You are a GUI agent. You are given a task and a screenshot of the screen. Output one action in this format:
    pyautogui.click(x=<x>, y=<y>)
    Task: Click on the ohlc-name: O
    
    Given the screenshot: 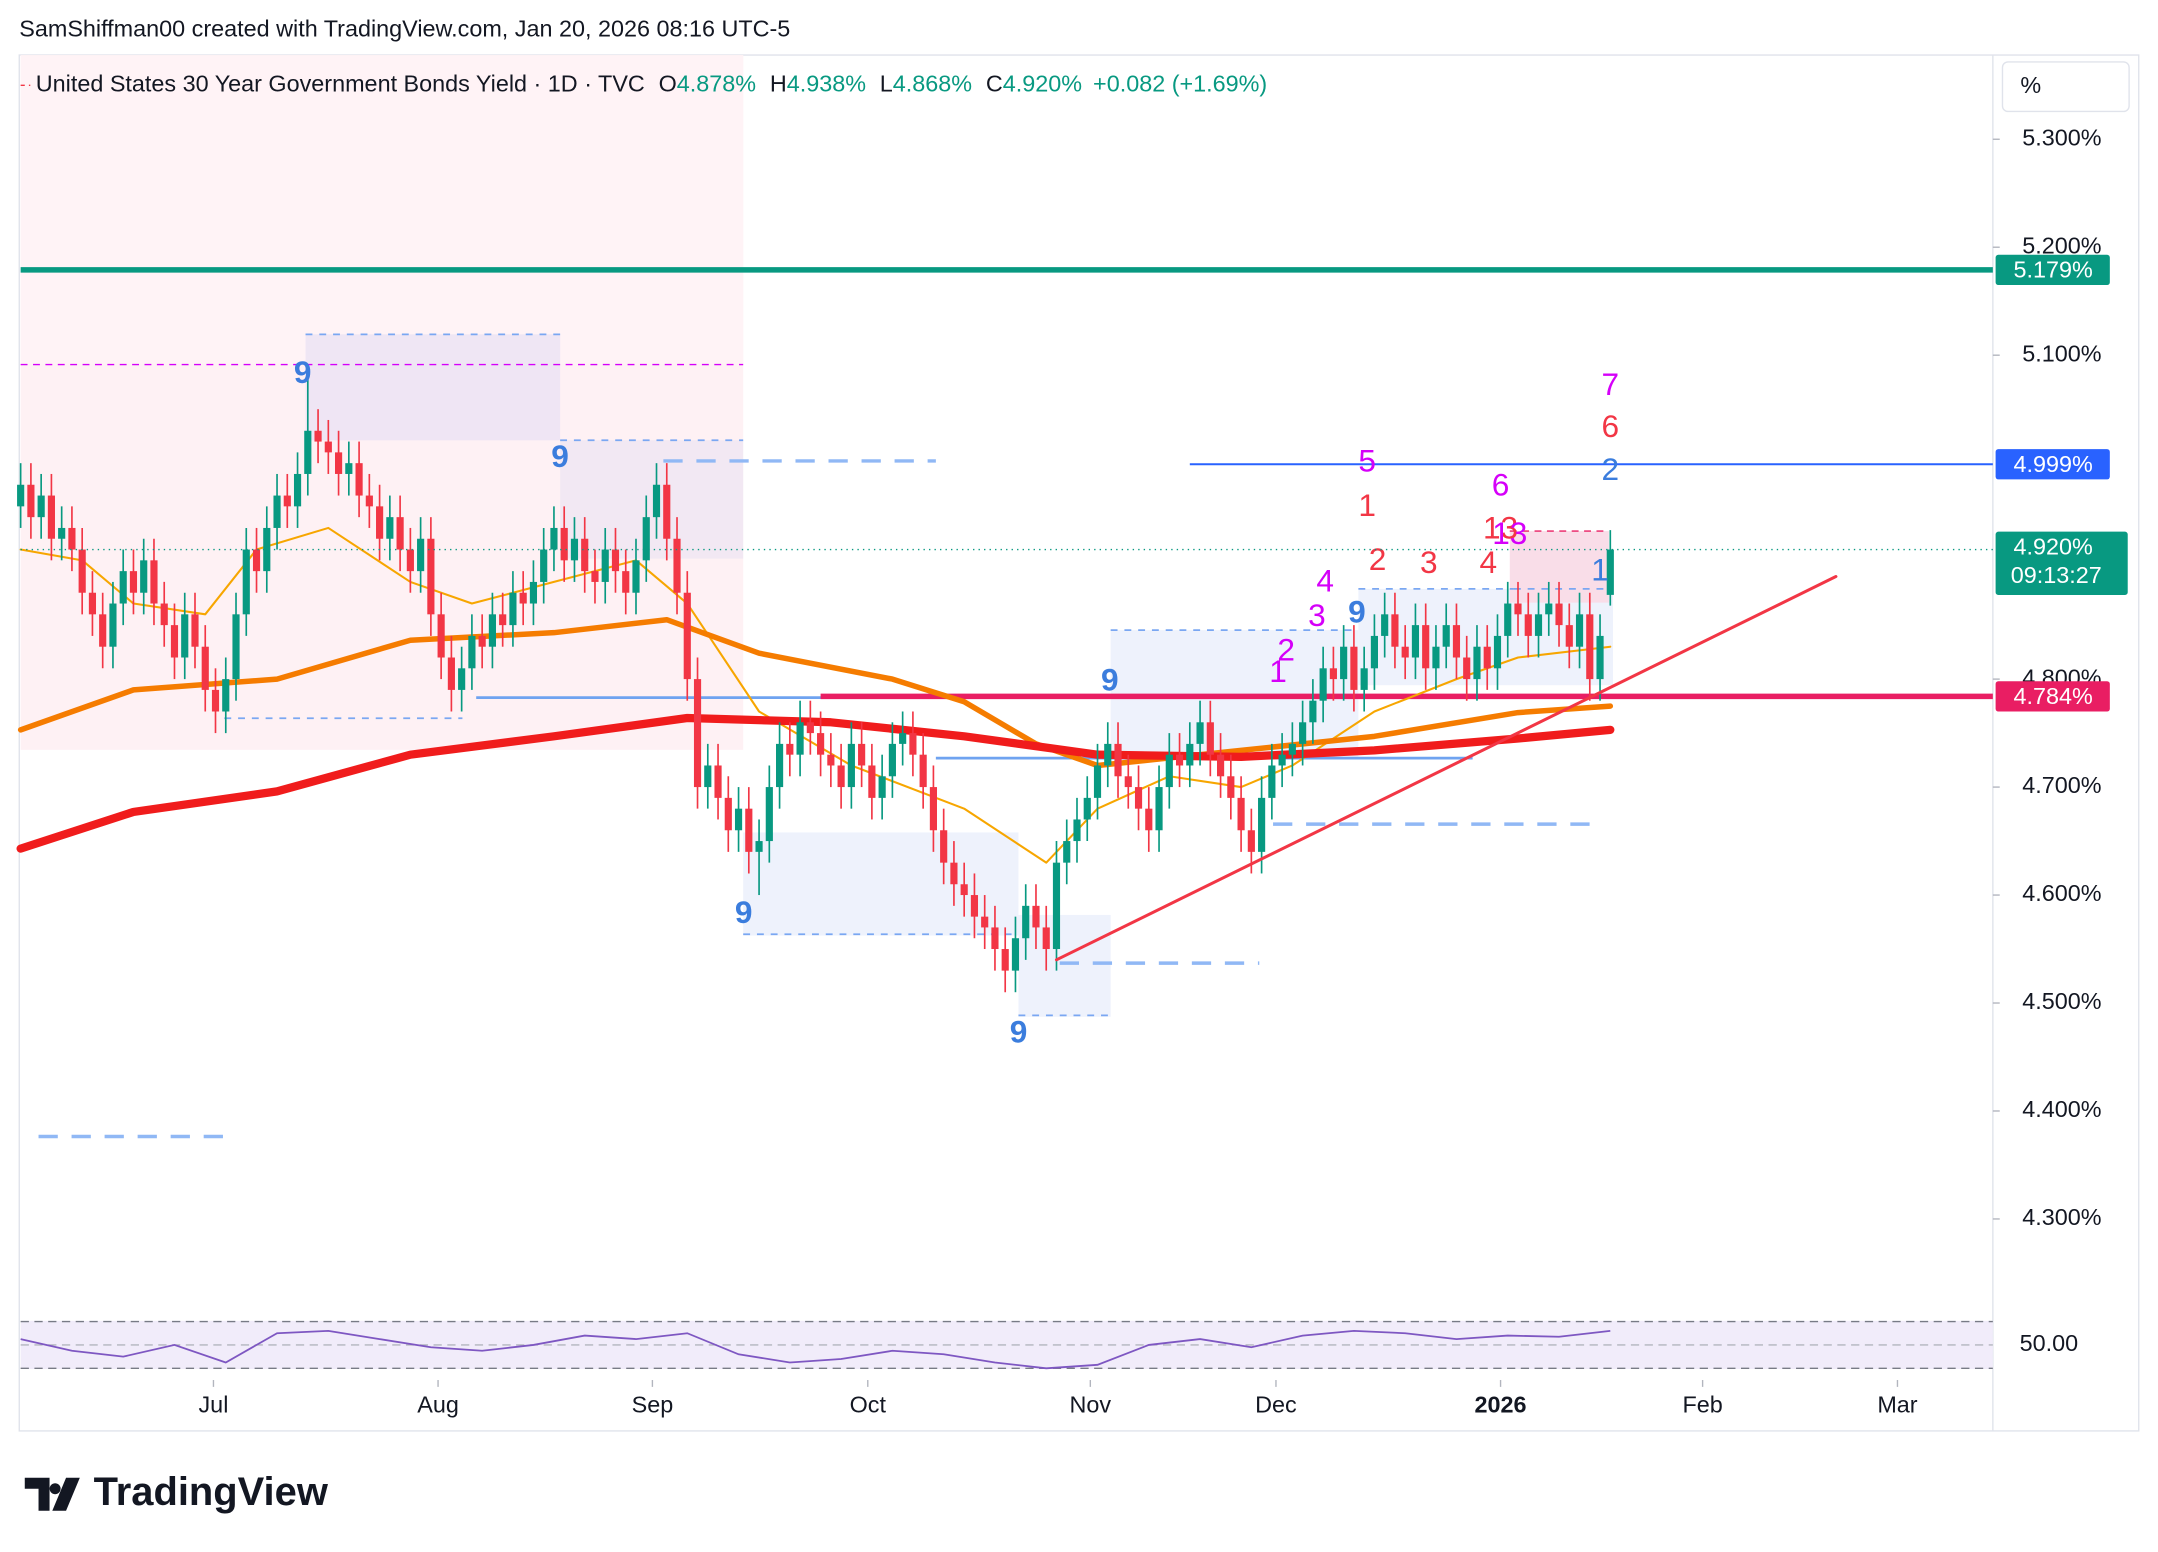 What is the action you would take?
    pyautogui.click(x=668, y=83)
    